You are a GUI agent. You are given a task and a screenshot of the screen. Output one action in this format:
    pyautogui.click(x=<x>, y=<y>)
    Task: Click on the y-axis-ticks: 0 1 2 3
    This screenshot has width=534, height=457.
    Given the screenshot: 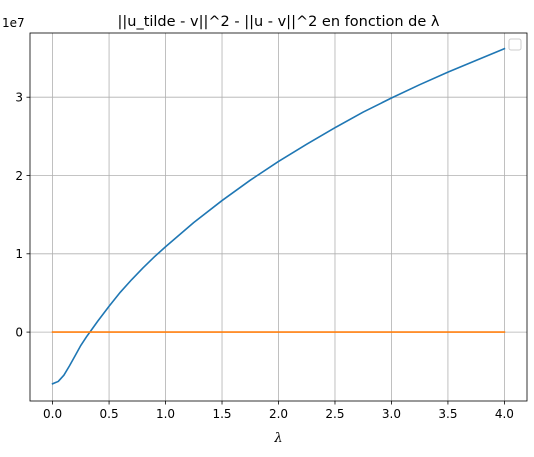 What is the action you would take?
    pyautogui.click(x=22, y=215)
    